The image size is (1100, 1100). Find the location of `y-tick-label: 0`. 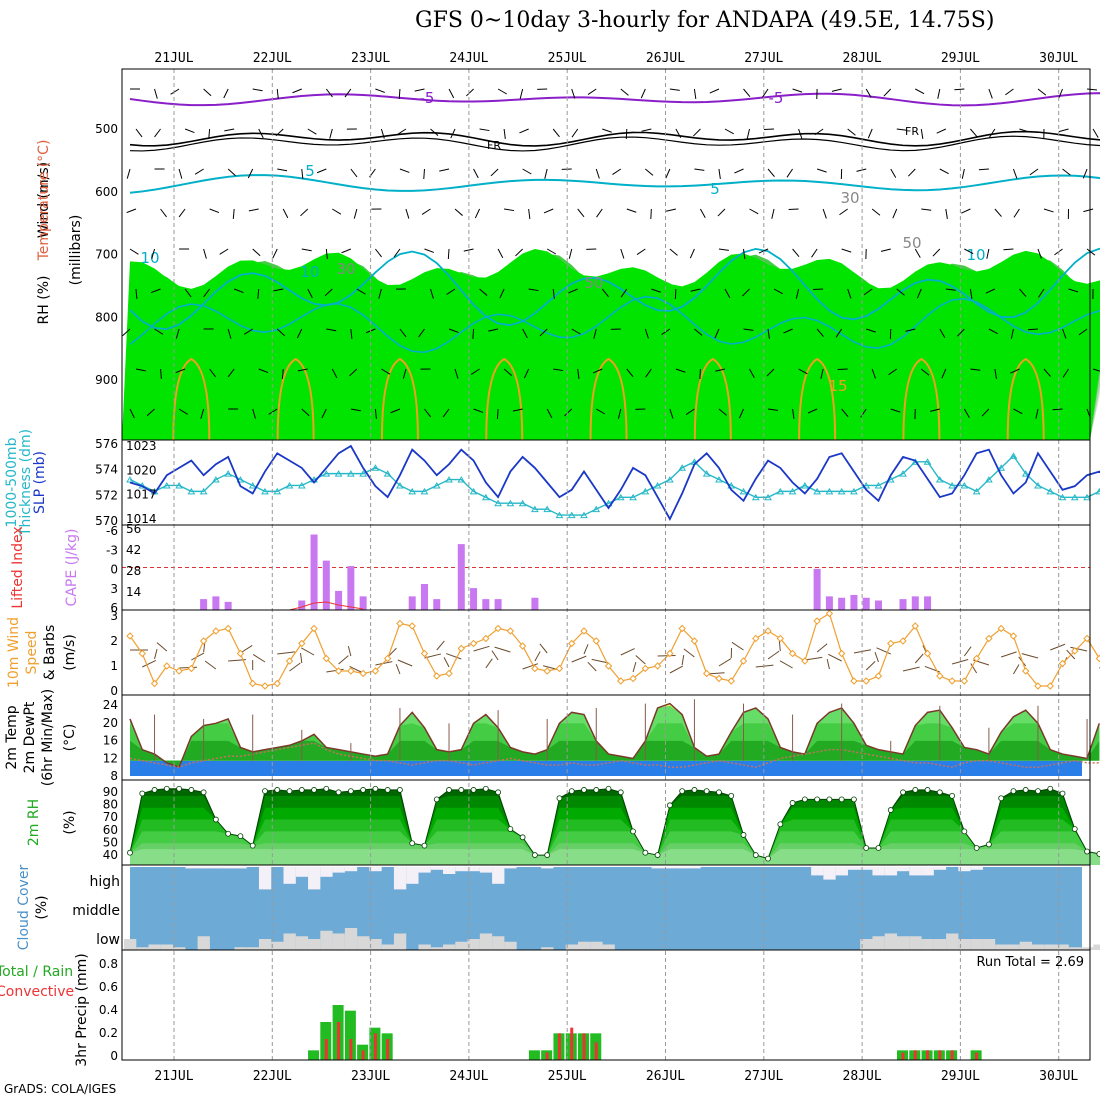

y-tick-label: 0 is located at coordinates (114, 1056).